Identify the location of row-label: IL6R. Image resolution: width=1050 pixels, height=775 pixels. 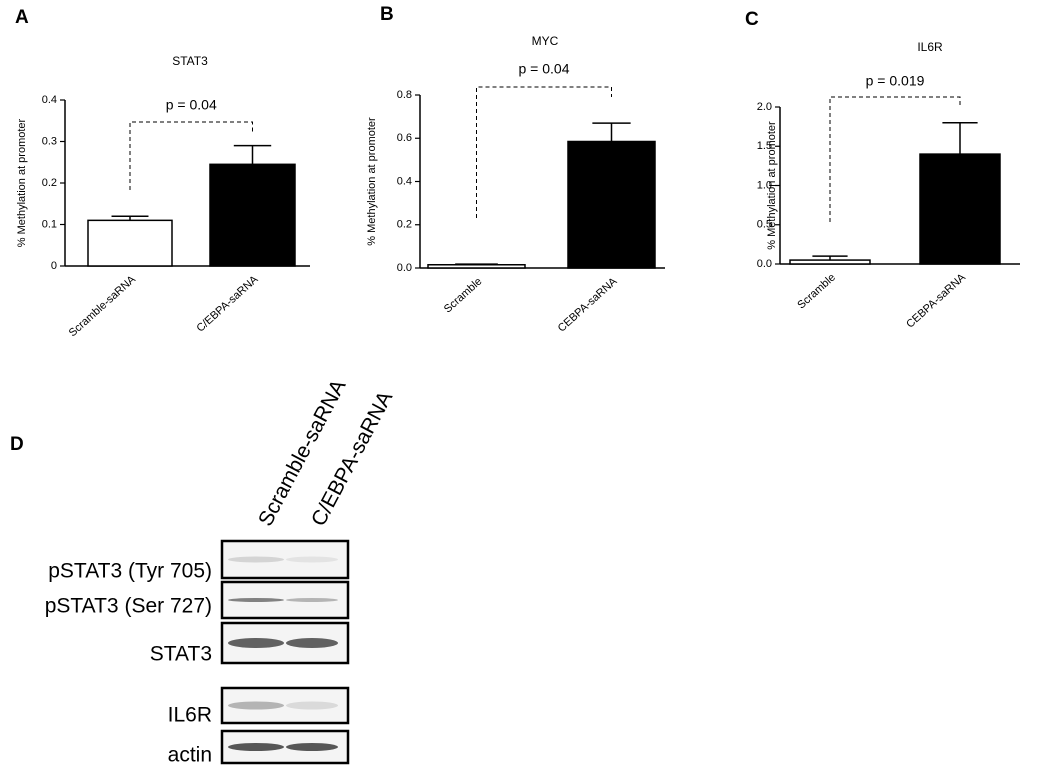
(190, 715).